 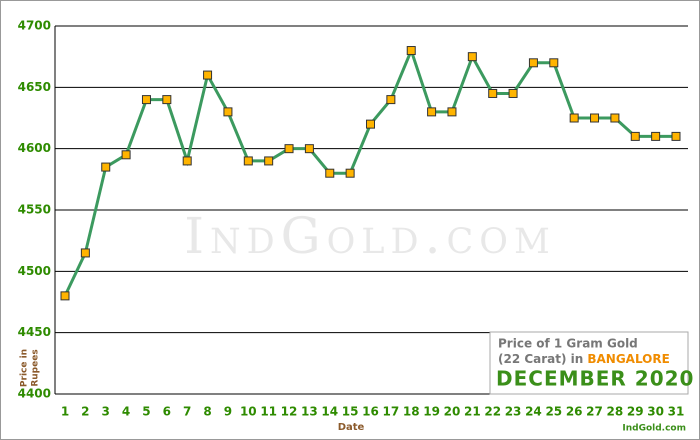 What do you see at coordinates (370, 236) in the screenshot?
I see `watermark: IndGold.com` at bounding box center [370, 236].